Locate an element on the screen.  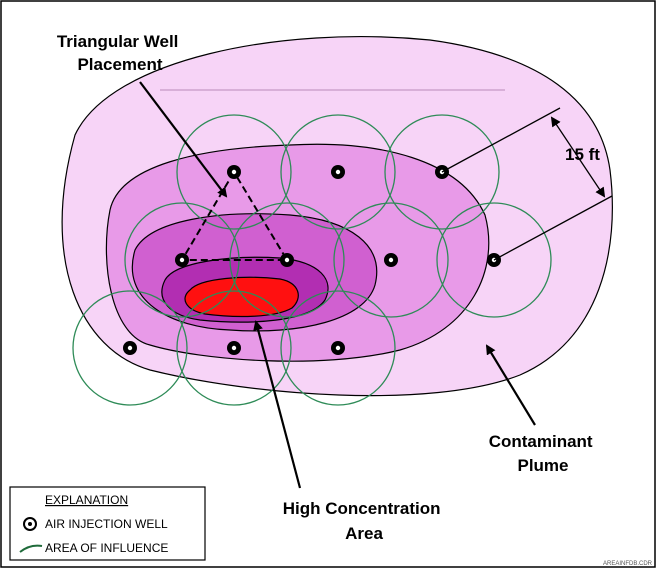
legend-item: AREA OF INFLUENCE is located at coordinates (106, 548).